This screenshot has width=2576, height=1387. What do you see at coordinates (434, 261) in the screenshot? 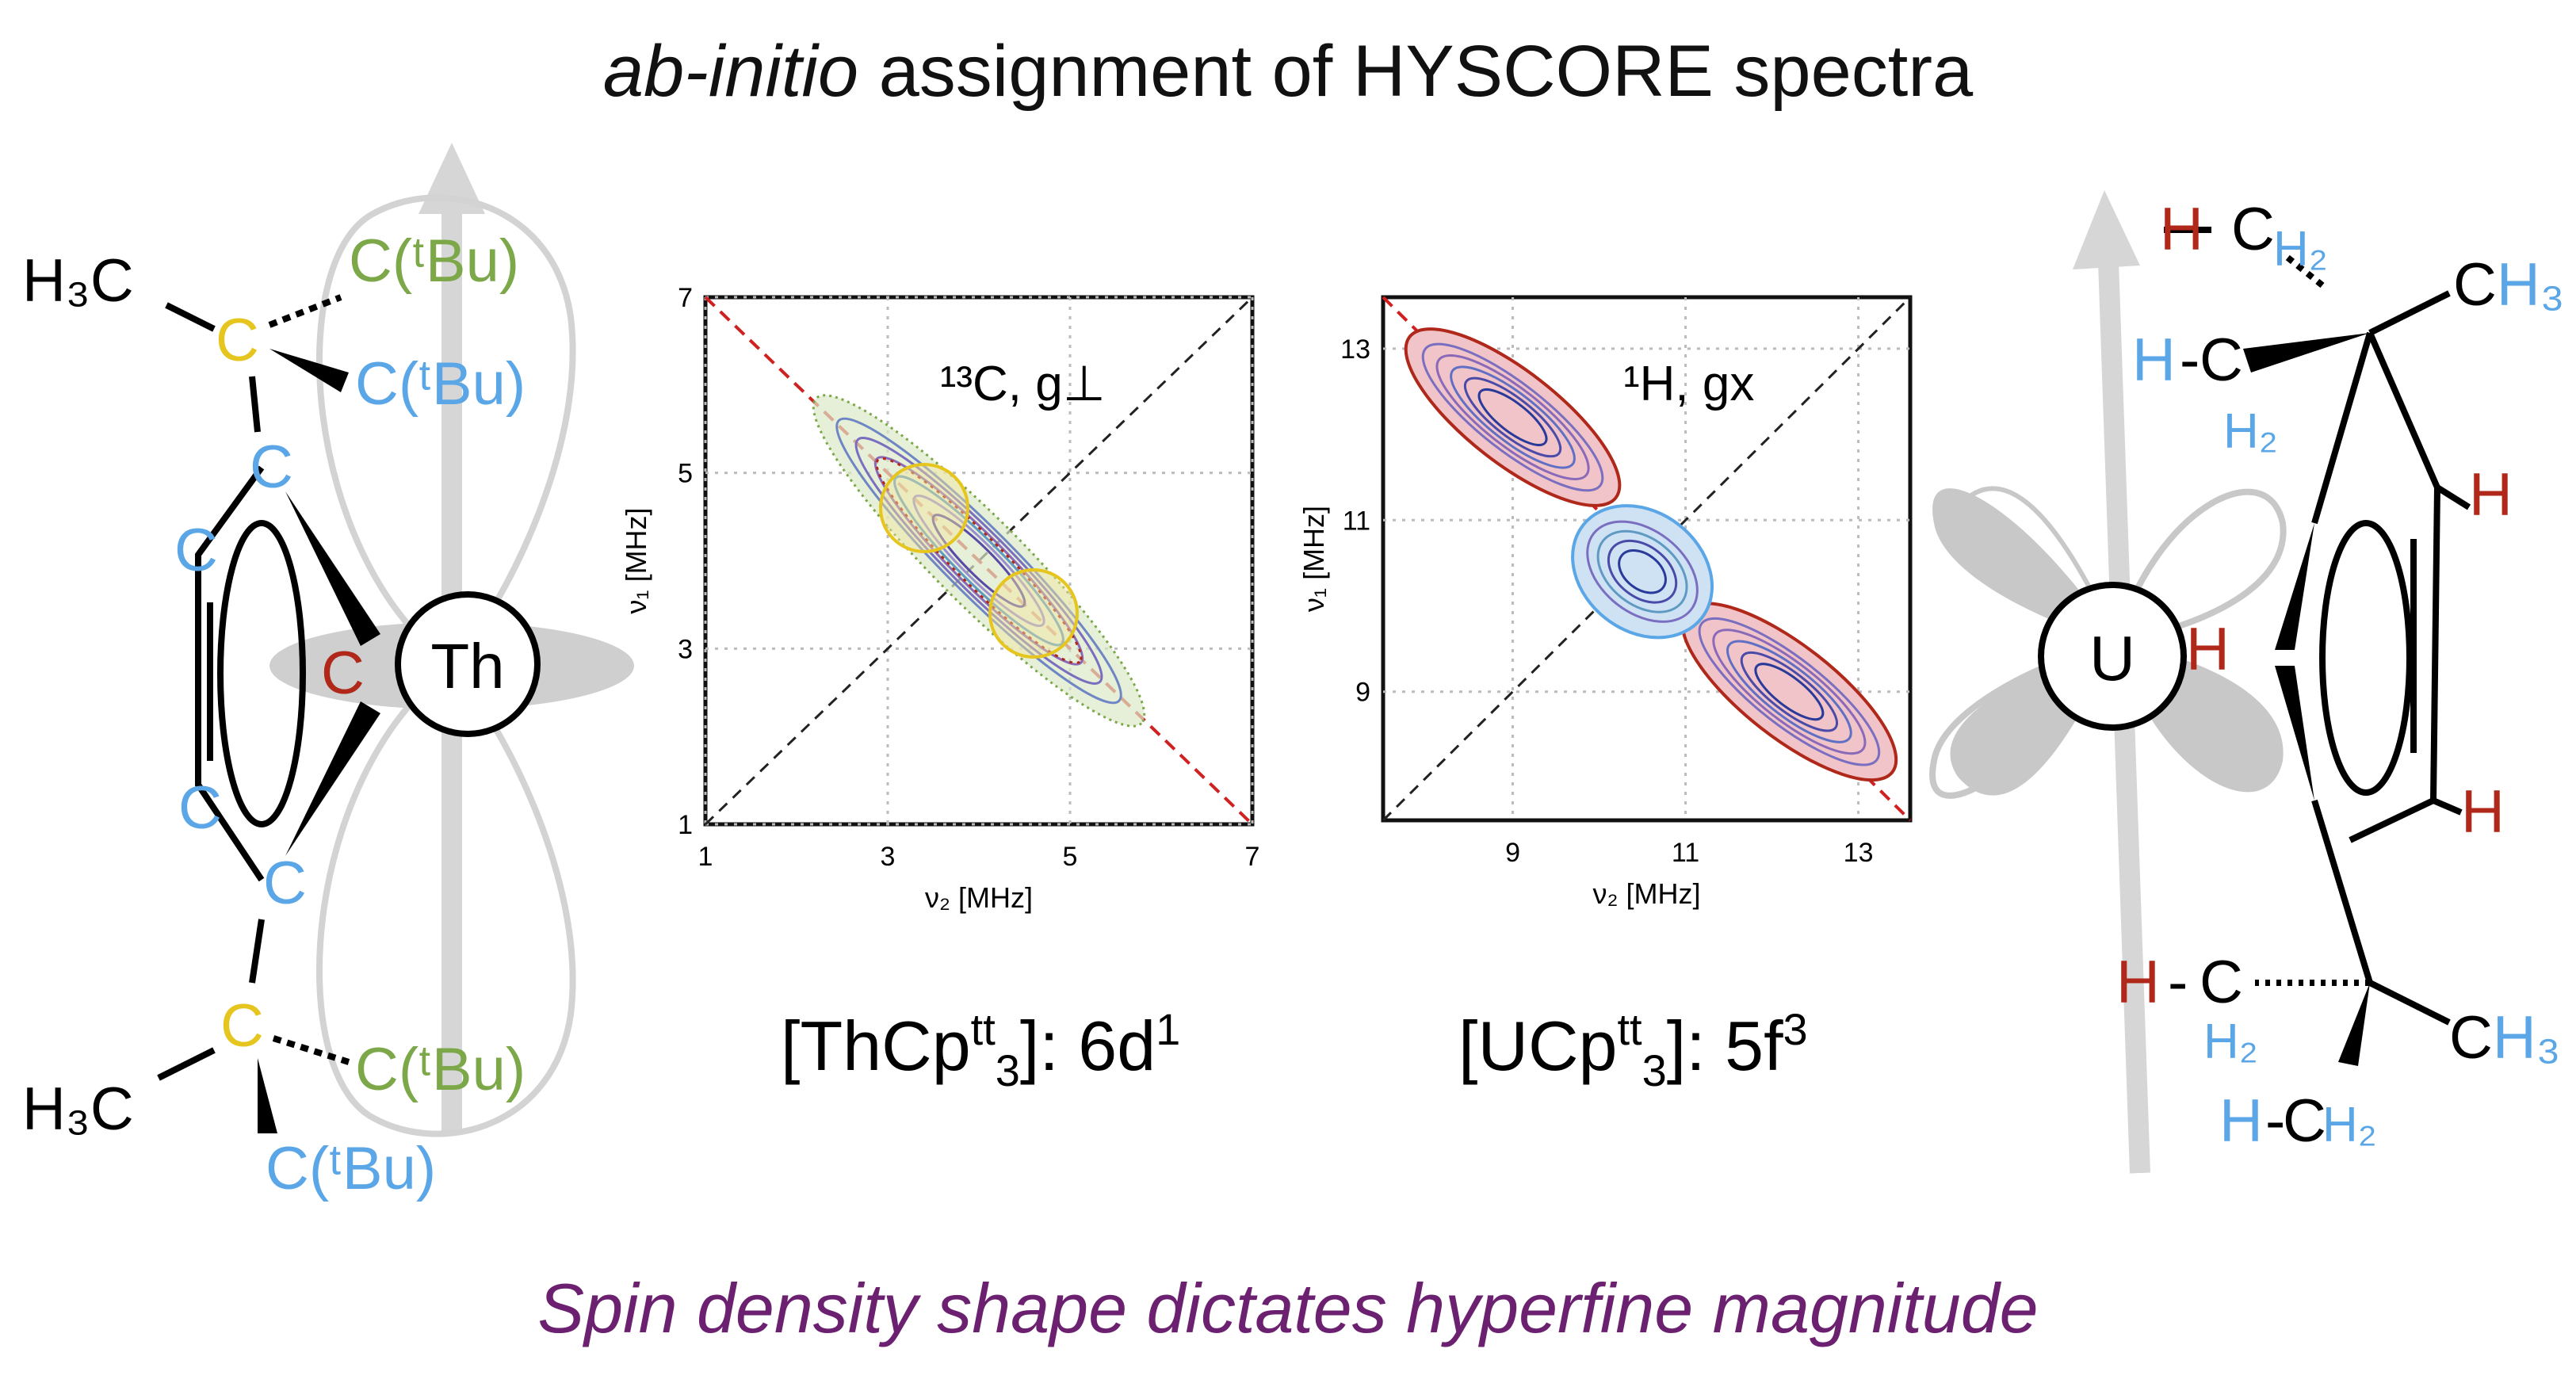
I see `ctbu-green-top: C(ᵗBu)` at bounding box center [434, 261].